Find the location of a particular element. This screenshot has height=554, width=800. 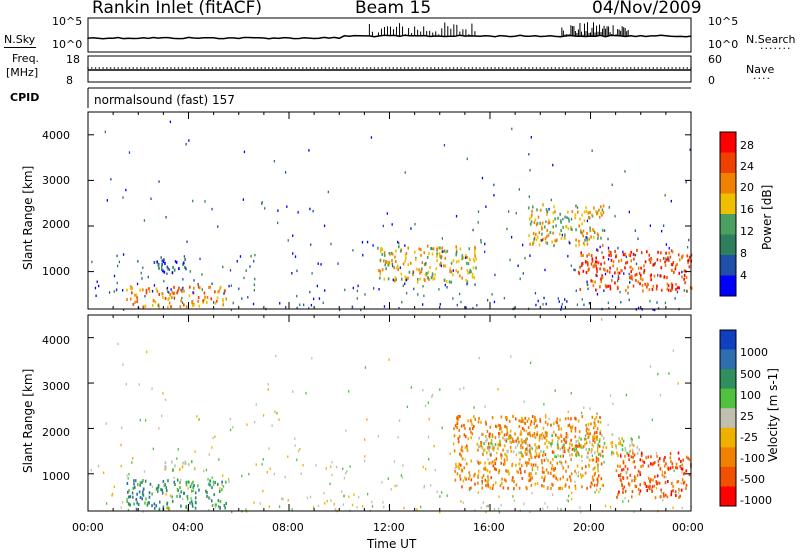

pcbar-24: 24 is located at coordinates (747, 166).